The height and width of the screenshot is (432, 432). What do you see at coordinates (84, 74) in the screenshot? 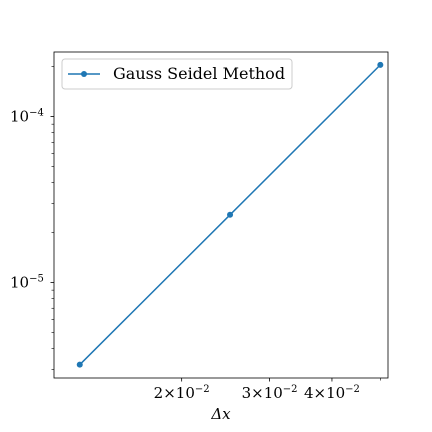
I see `legend-marker` at bounding box center [84, 74].